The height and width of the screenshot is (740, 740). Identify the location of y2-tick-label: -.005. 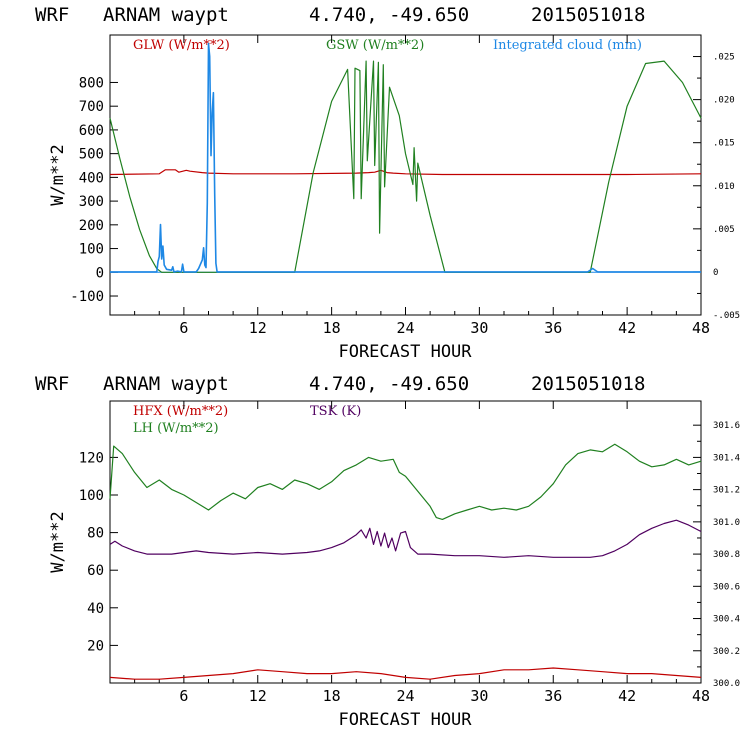
(726, 316).